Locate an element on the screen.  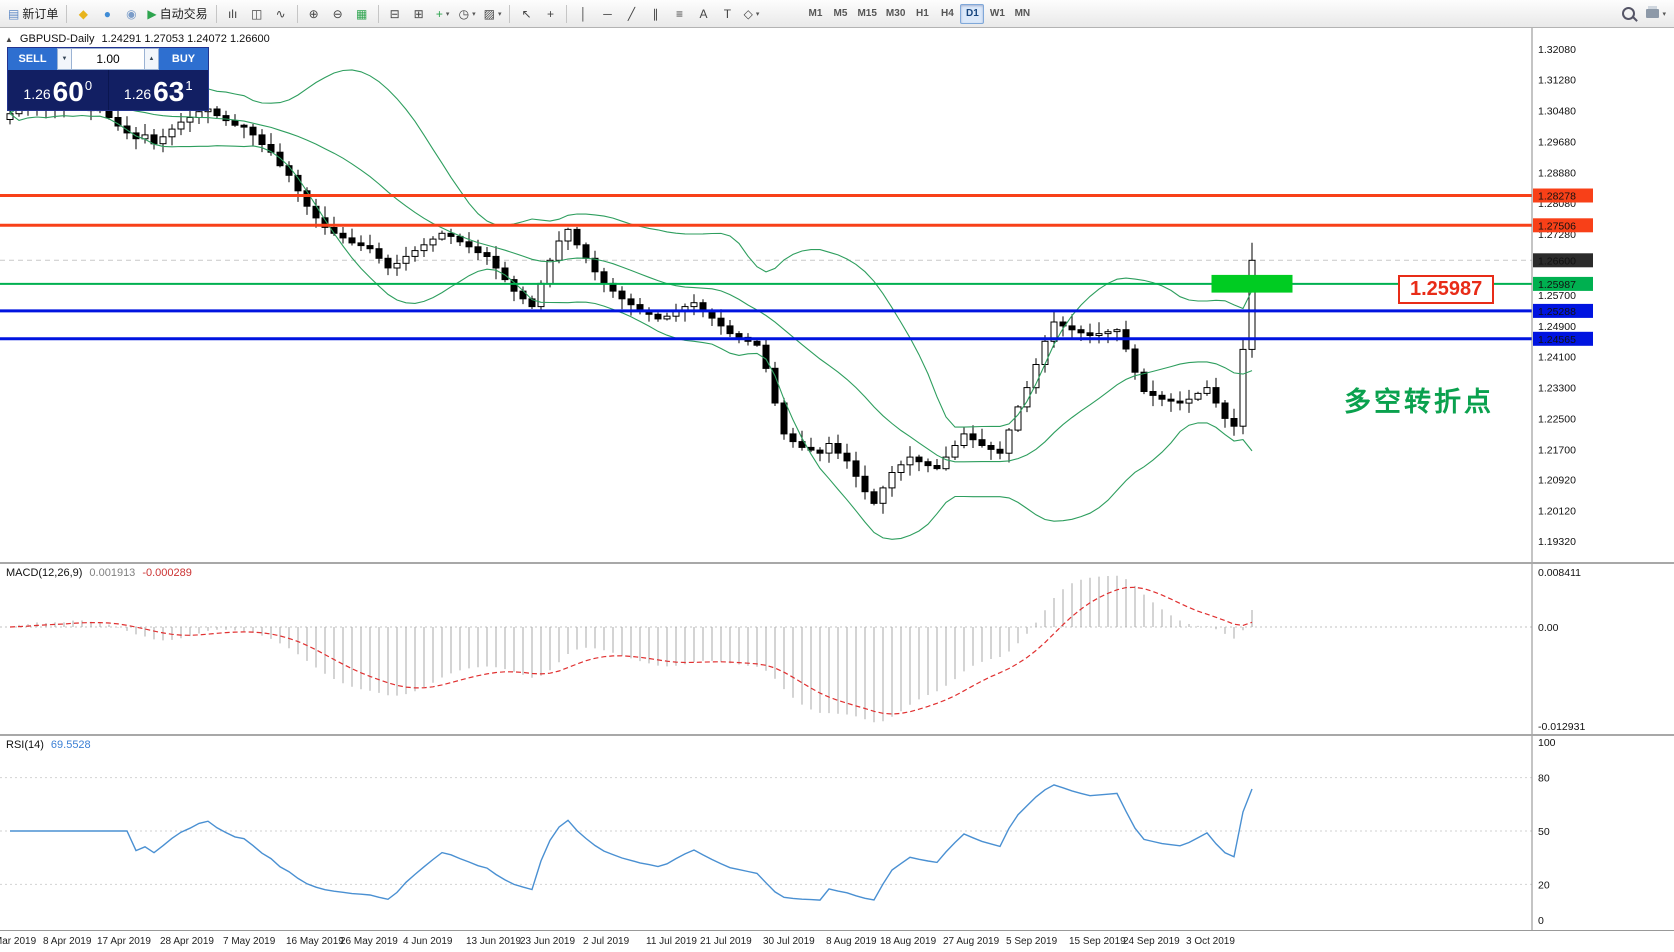
label-button: T is located at coordinates (727, 14).